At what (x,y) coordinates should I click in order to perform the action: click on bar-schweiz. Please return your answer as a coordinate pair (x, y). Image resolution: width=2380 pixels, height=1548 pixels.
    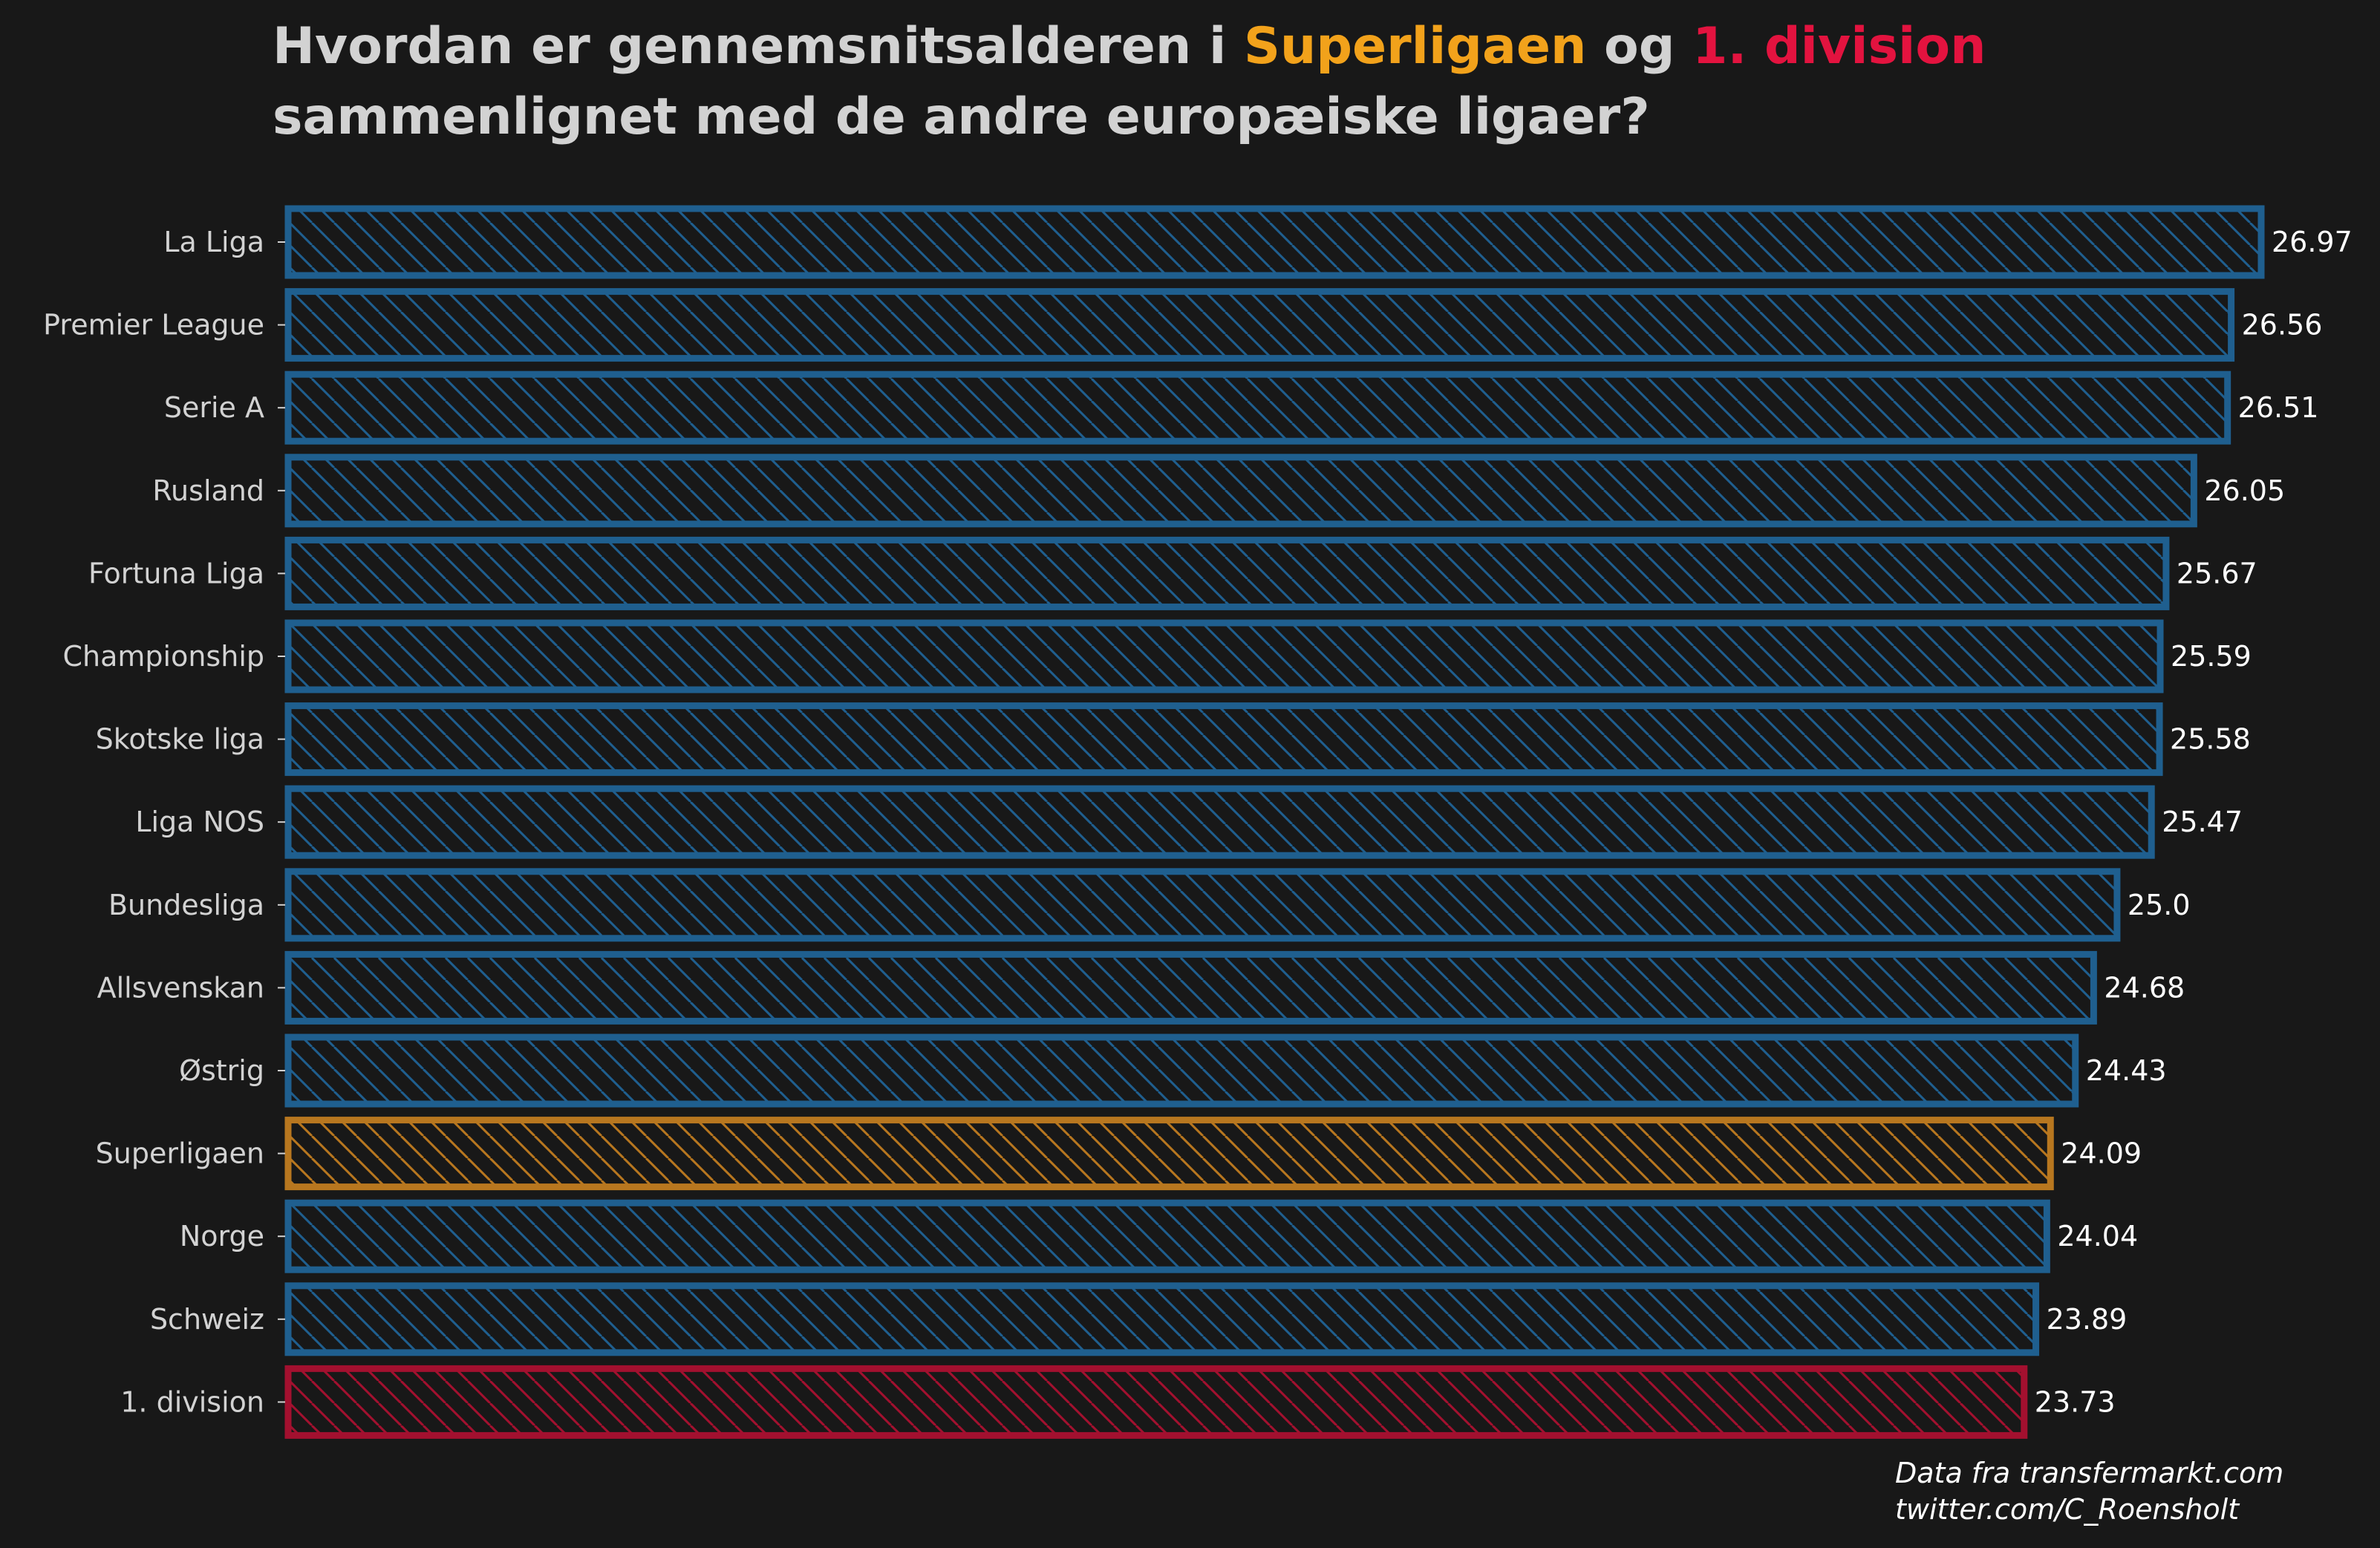
    Looking at the image, I should click on (1162, 1319).